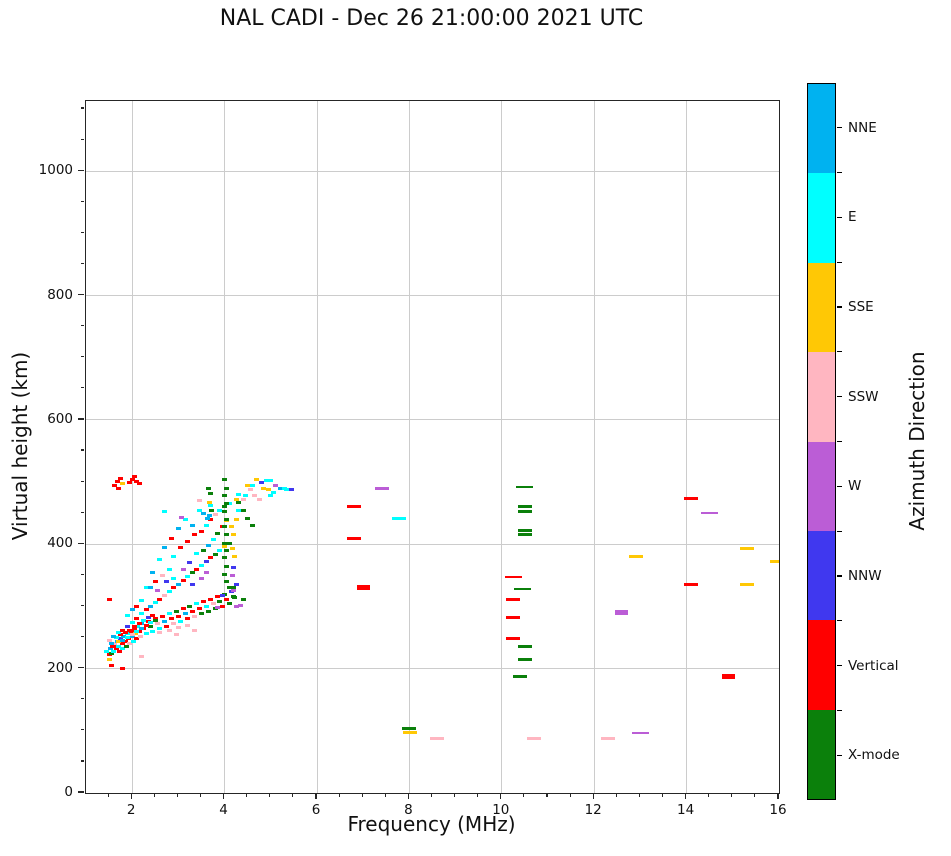  I want to click on colorbar-category-label: W, so click(855, 486).